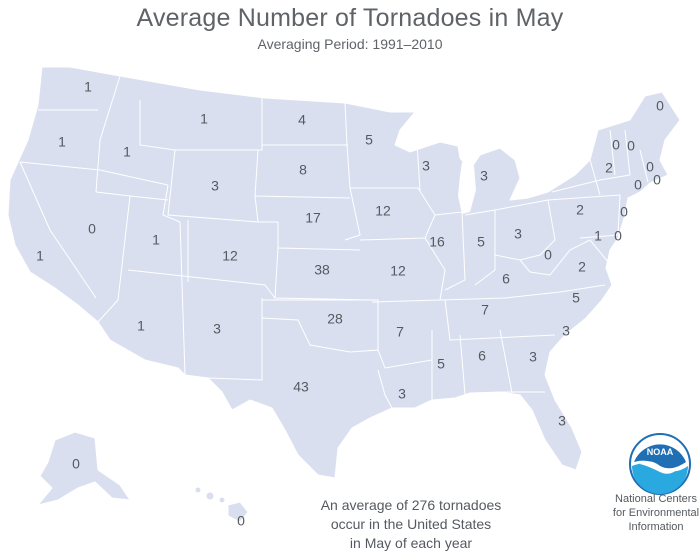  I want to click on noaa-logo: NOAA, so click(660, 464).